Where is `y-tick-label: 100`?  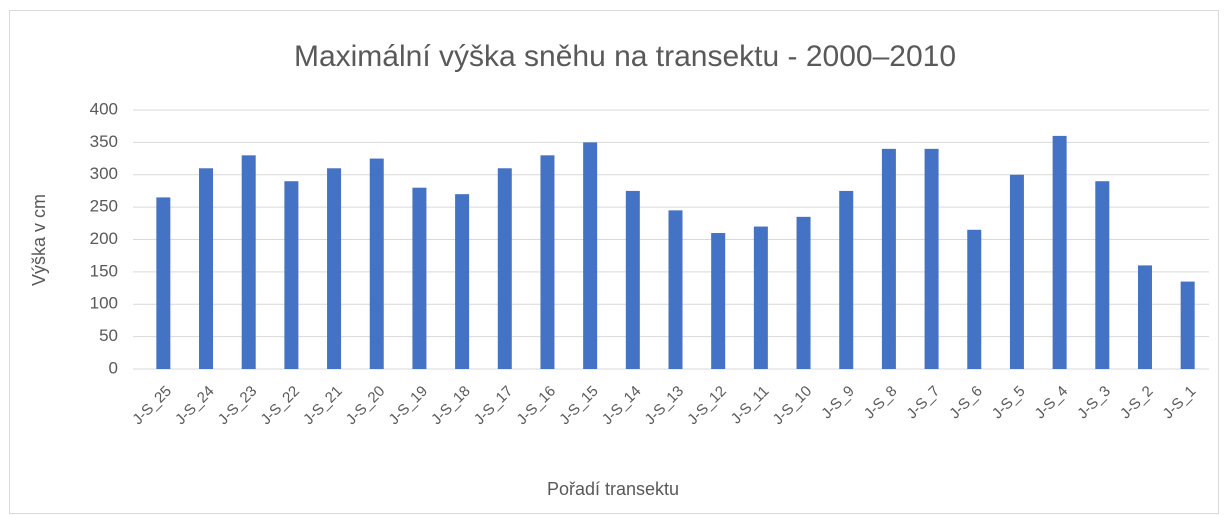 y-tick-label: 100 is located at coordinates (104, 303).